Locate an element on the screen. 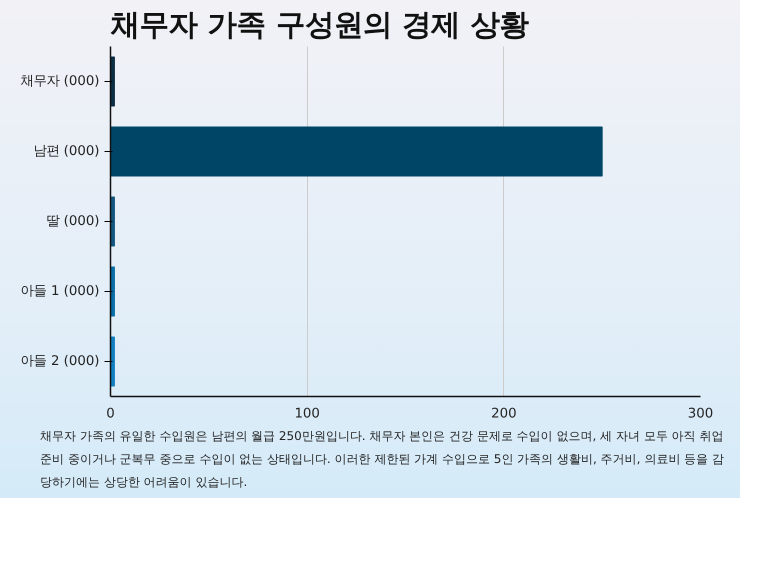  x-tick-label: 100 is located at coordinates (307, 414).